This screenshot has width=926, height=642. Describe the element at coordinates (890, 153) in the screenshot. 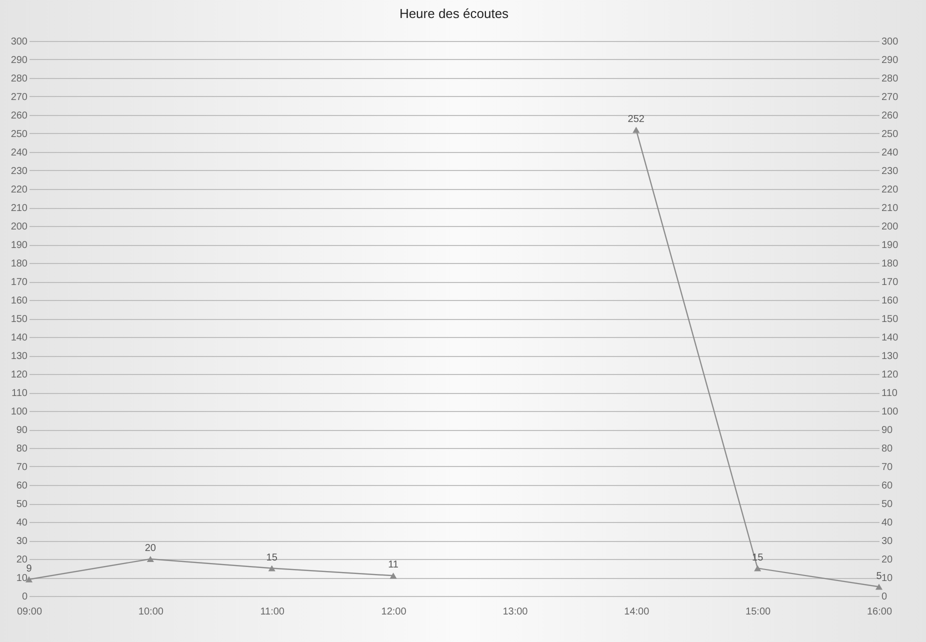

I see `y2-tick-label: 240` at that location.